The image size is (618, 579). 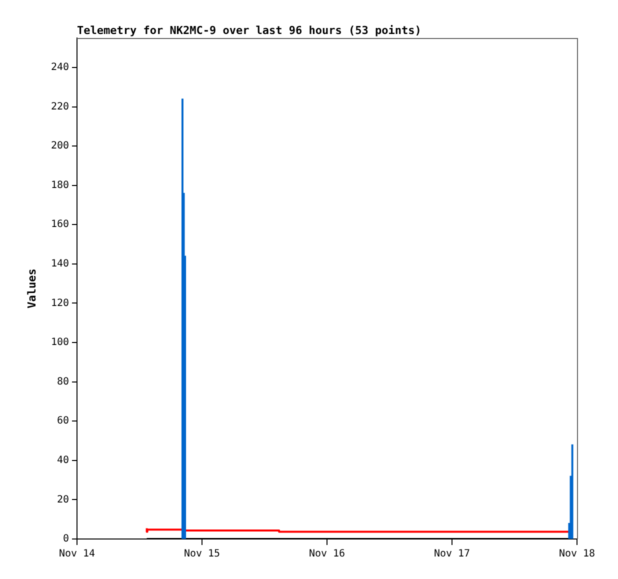 I want to click on x-tick-label: Nov 17, so click(x=452, y=554).